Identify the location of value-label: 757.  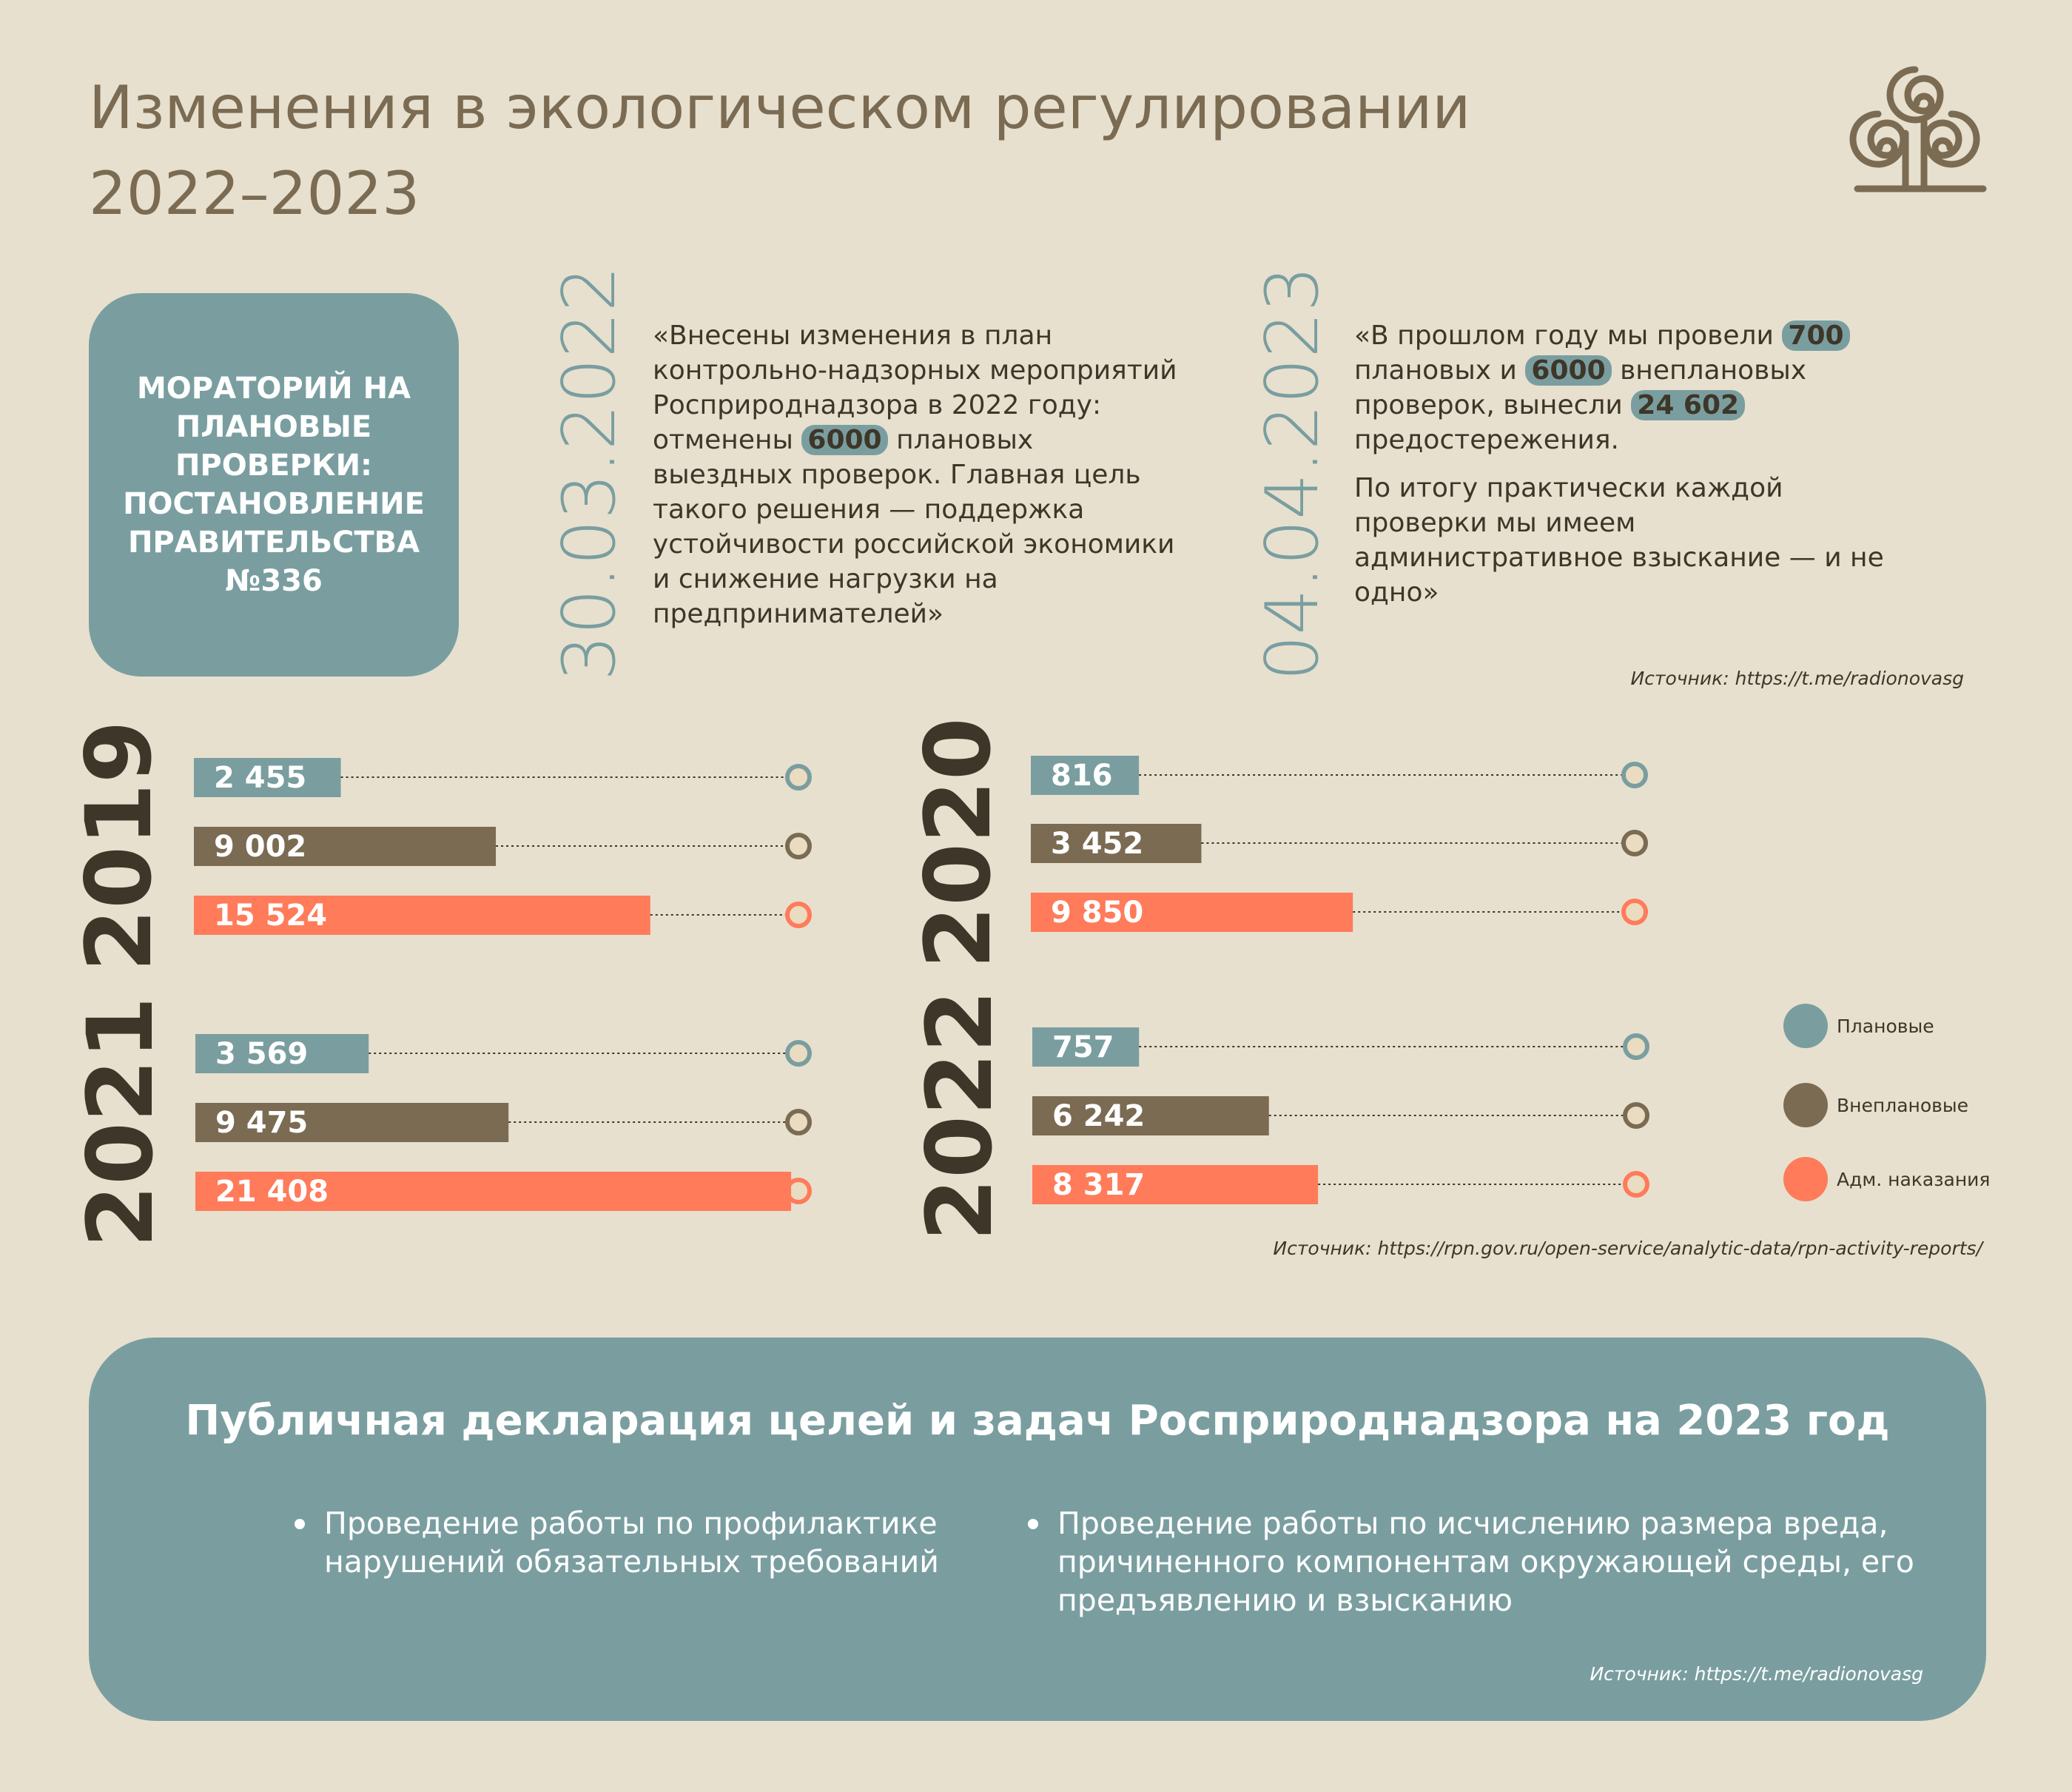
(1083, 1047).